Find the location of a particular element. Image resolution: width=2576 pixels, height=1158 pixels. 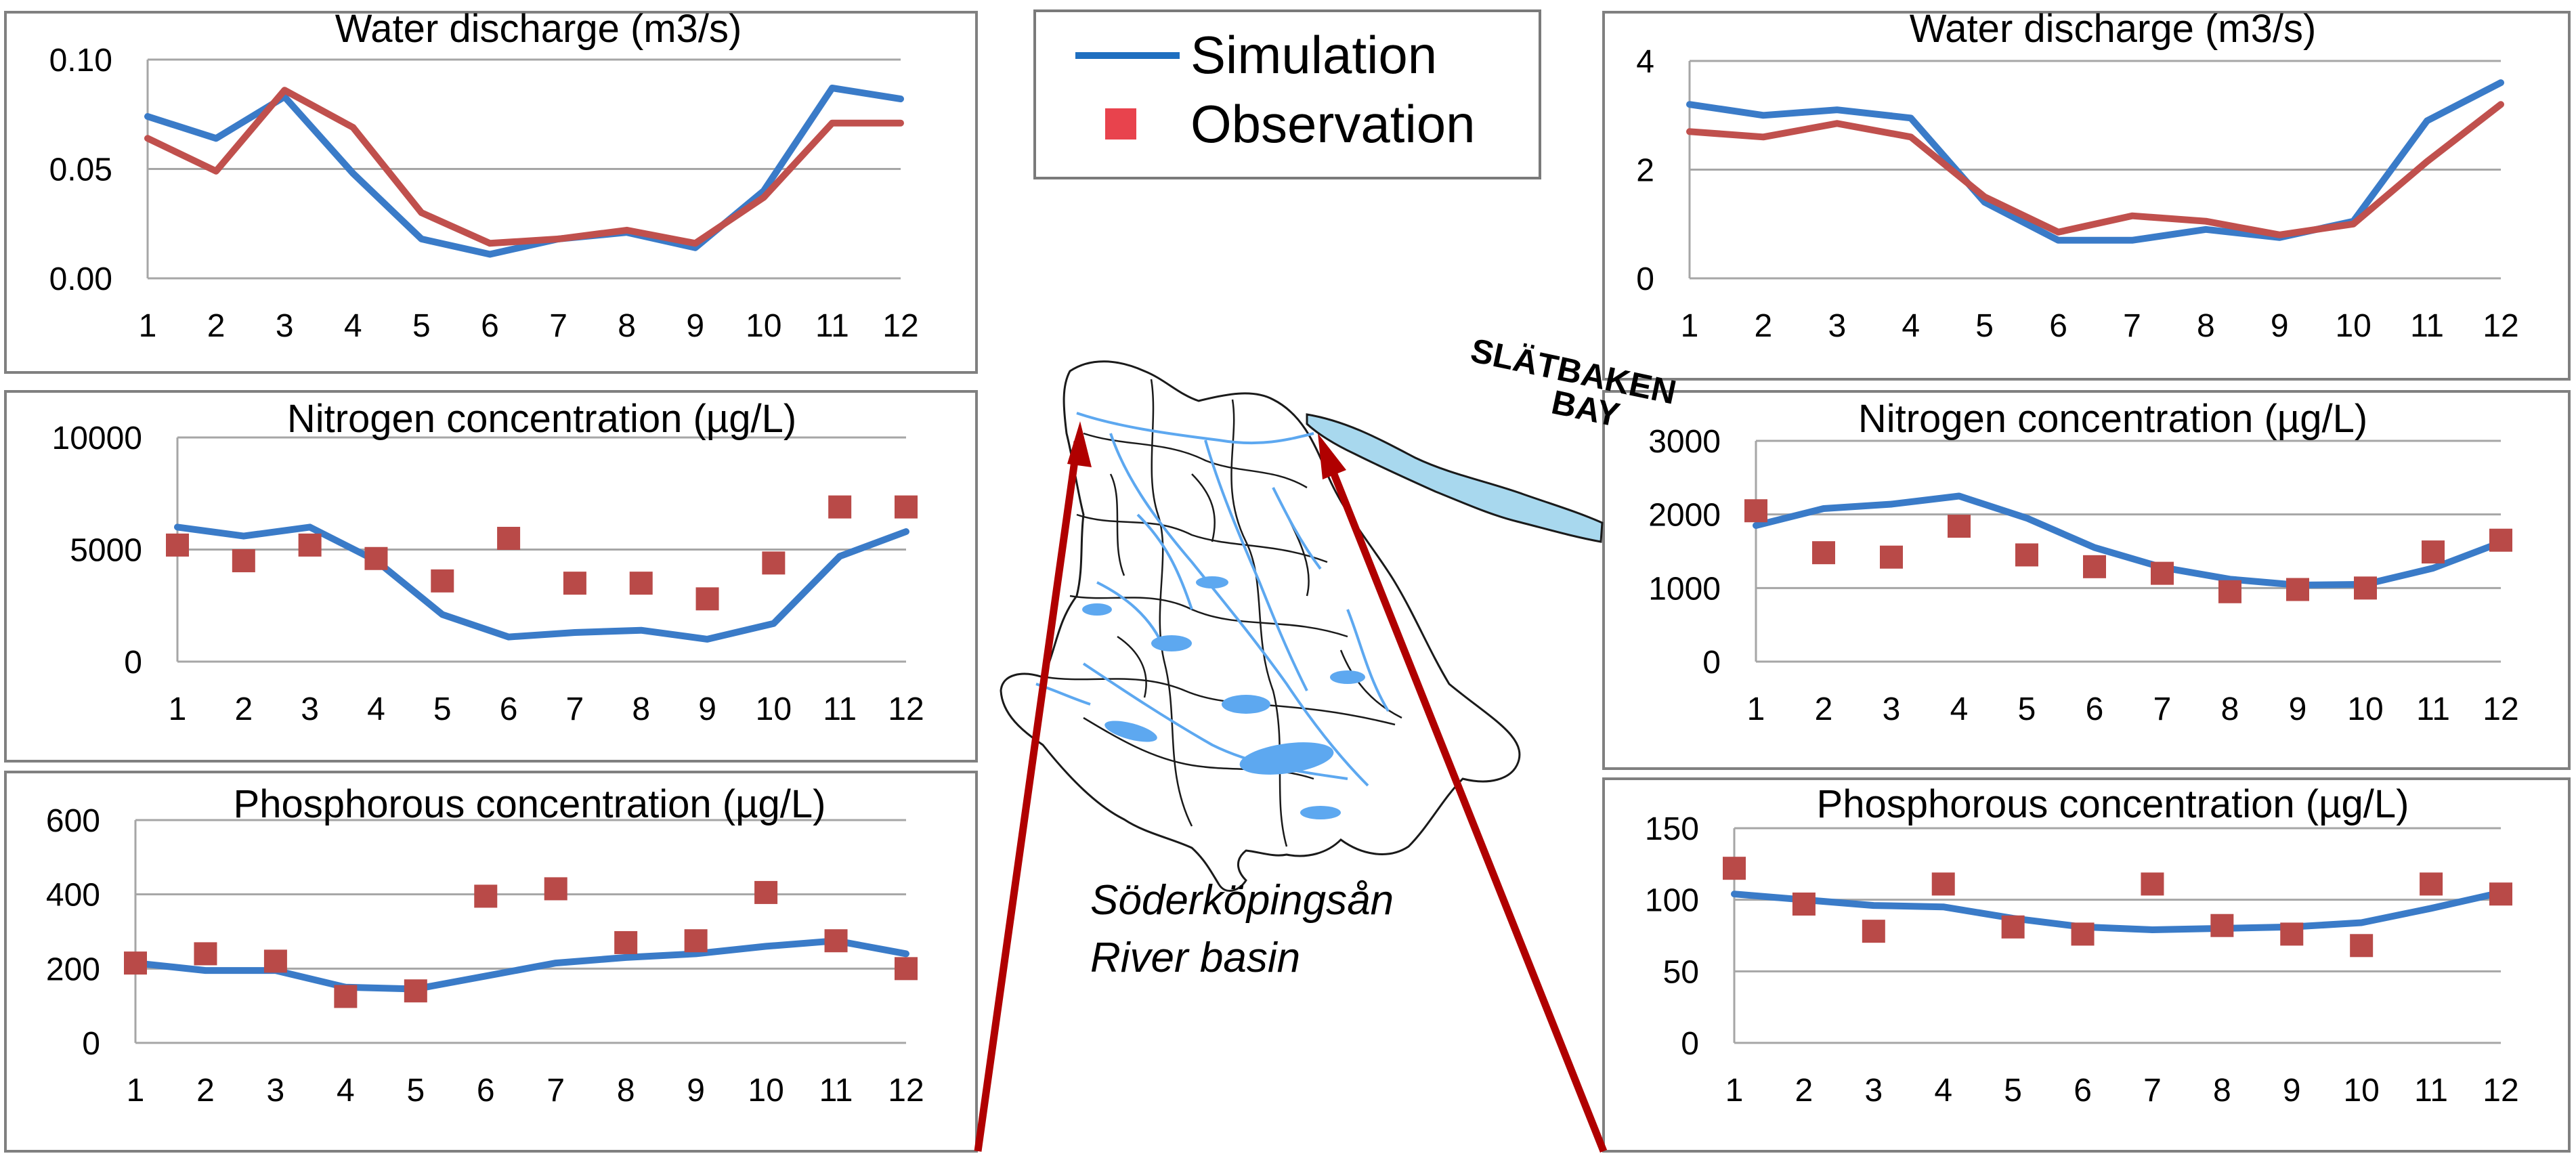

slatbaken-bay-shape is located at coordinates (1455, 478).